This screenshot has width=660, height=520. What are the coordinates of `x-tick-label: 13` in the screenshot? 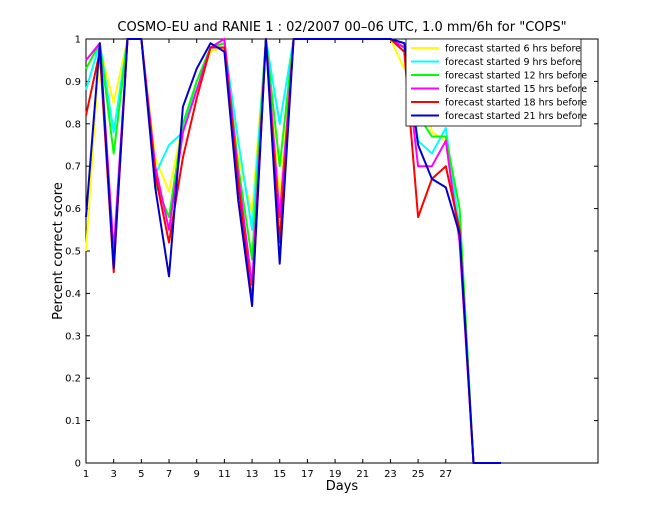 It's located at (252, 474).